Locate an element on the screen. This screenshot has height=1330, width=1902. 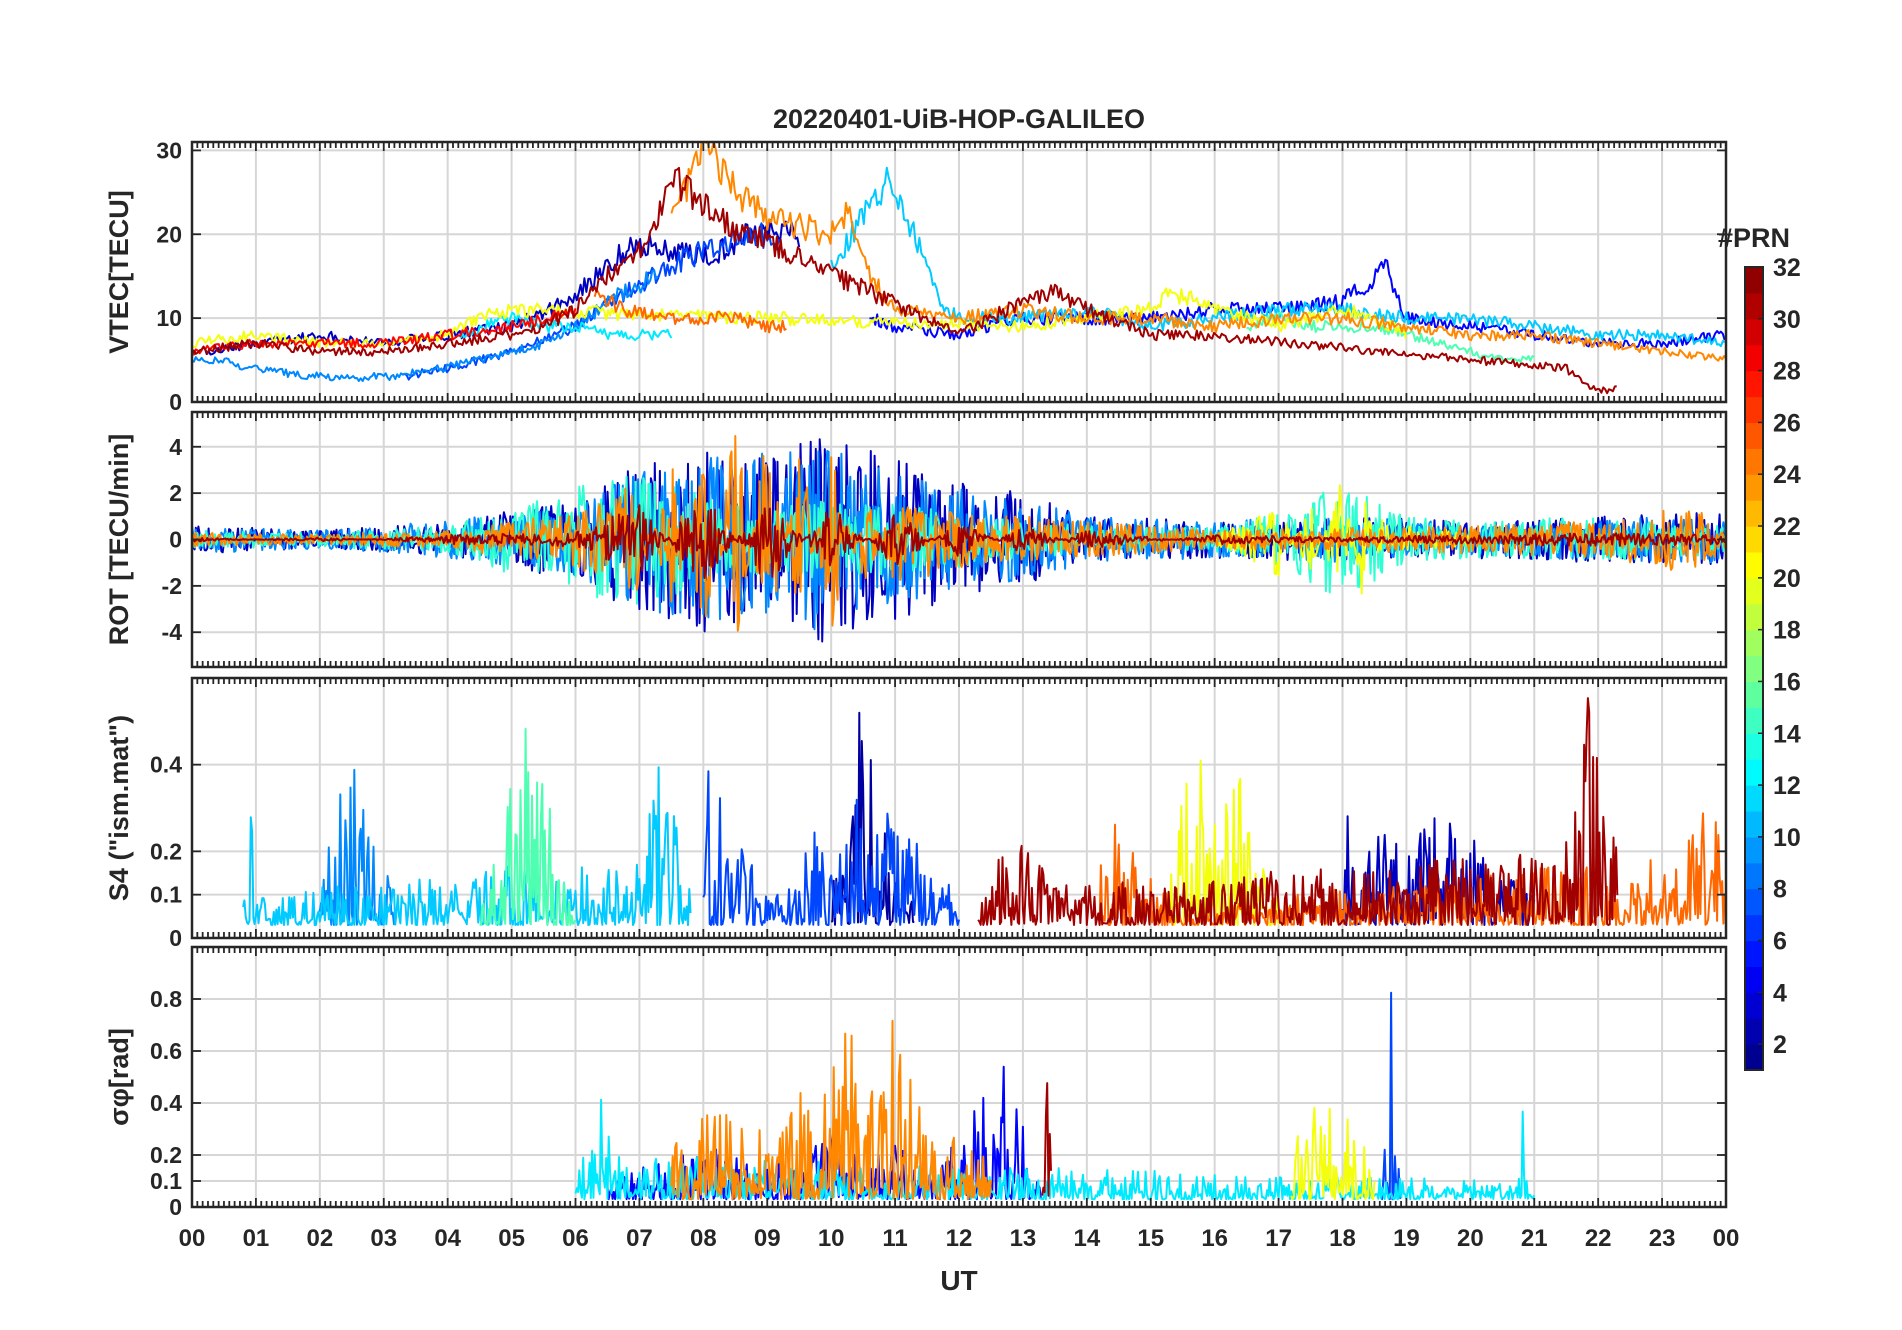
rot-ytick-label-0: -4 is located at coordinates (172, 632).